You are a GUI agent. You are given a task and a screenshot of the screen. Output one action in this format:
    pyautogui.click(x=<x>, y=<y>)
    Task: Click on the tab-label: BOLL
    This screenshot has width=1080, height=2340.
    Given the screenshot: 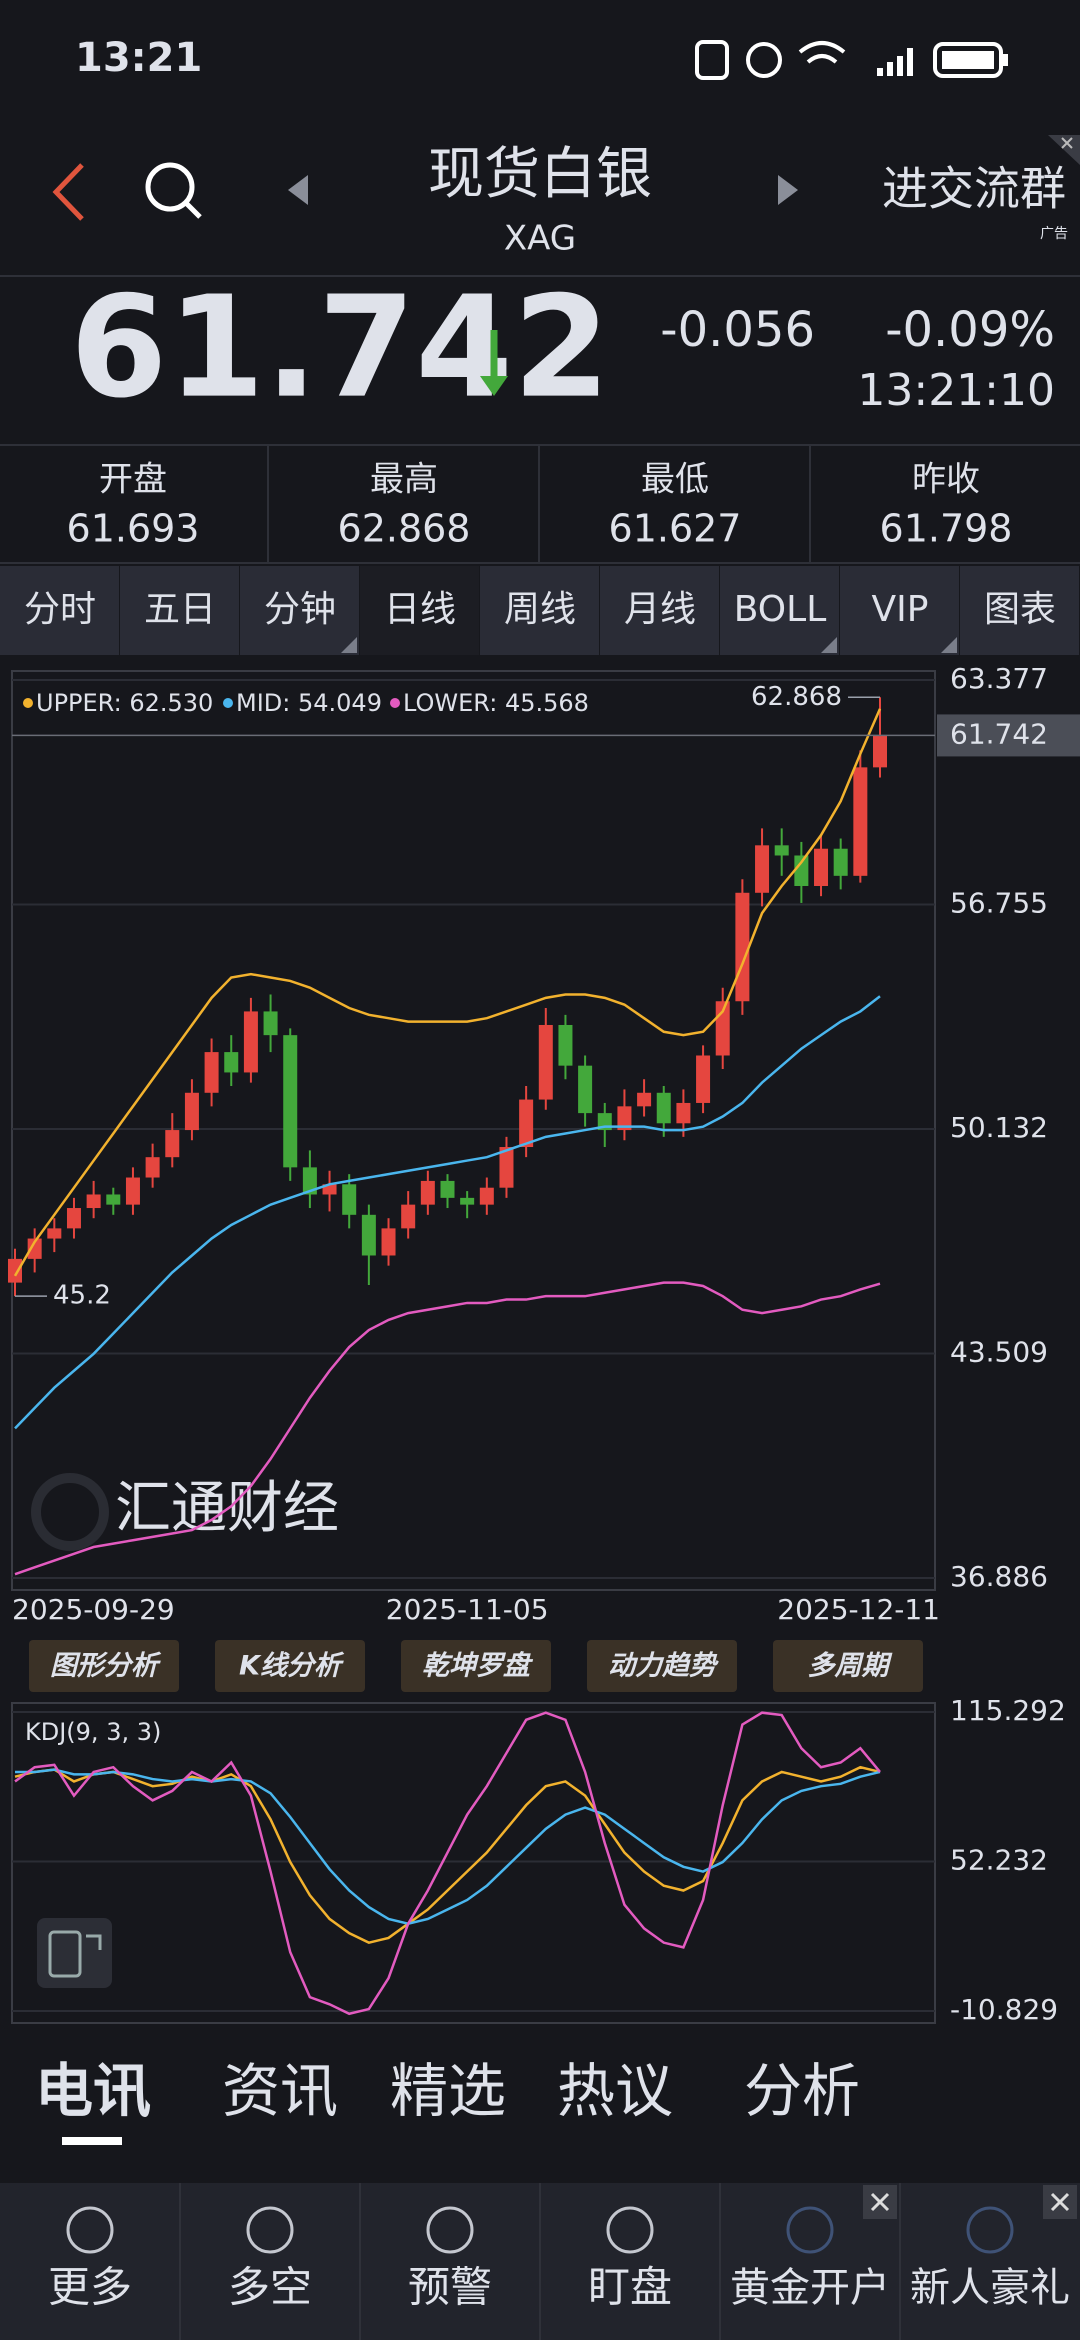 What is the action you would take?
    pyautogui.click(x=780, y=609)
    